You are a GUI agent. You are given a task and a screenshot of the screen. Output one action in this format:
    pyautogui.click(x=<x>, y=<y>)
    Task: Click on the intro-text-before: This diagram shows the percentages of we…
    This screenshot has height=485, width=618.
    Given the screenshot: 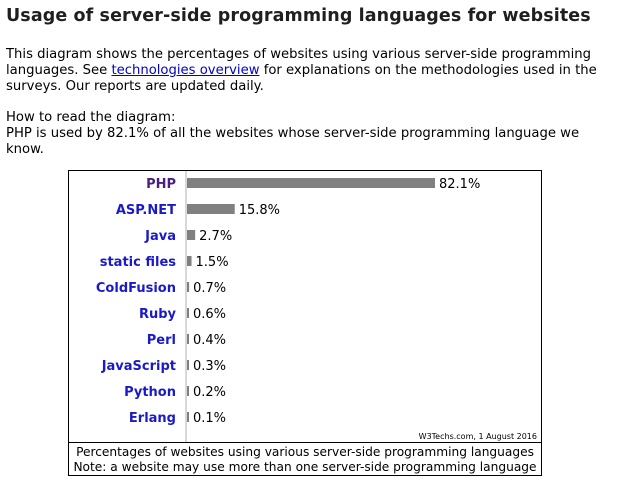 What is the action you would take?
    pyautogui.click(x=299, y=62)
    